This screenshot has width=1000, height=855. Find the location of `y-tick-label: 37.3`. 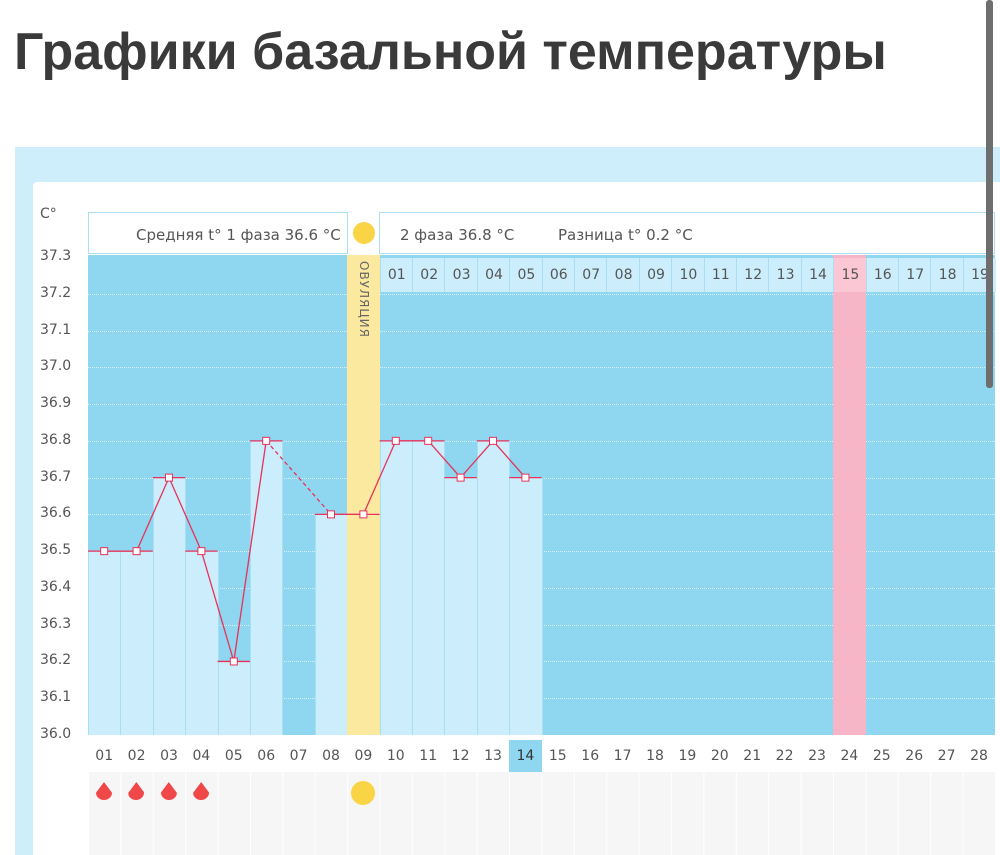

y-tick-label: 37.3 is located at coordinates (56, 256).